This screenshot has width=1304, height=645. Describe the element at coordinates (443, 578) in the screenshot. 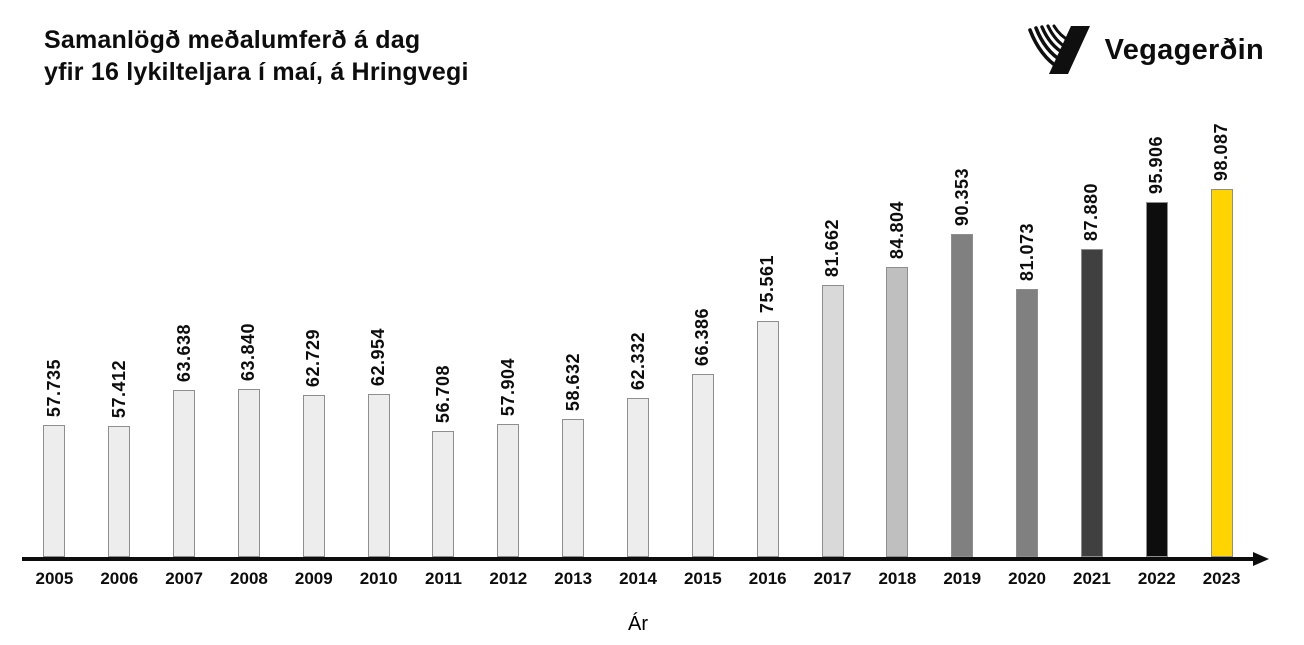

I see `x-tick-2011: 2011` at that location.